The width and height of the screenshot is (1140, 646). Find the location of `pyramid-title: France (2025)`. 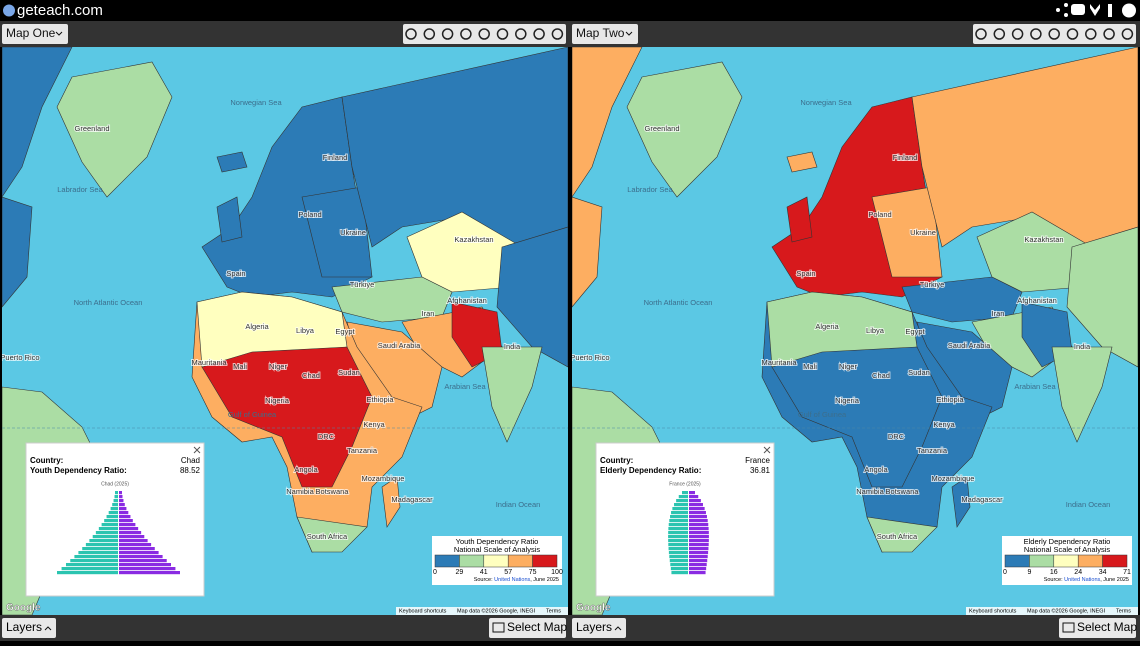

pyramid-title: France (2025) is located at coordinates (685, 484).